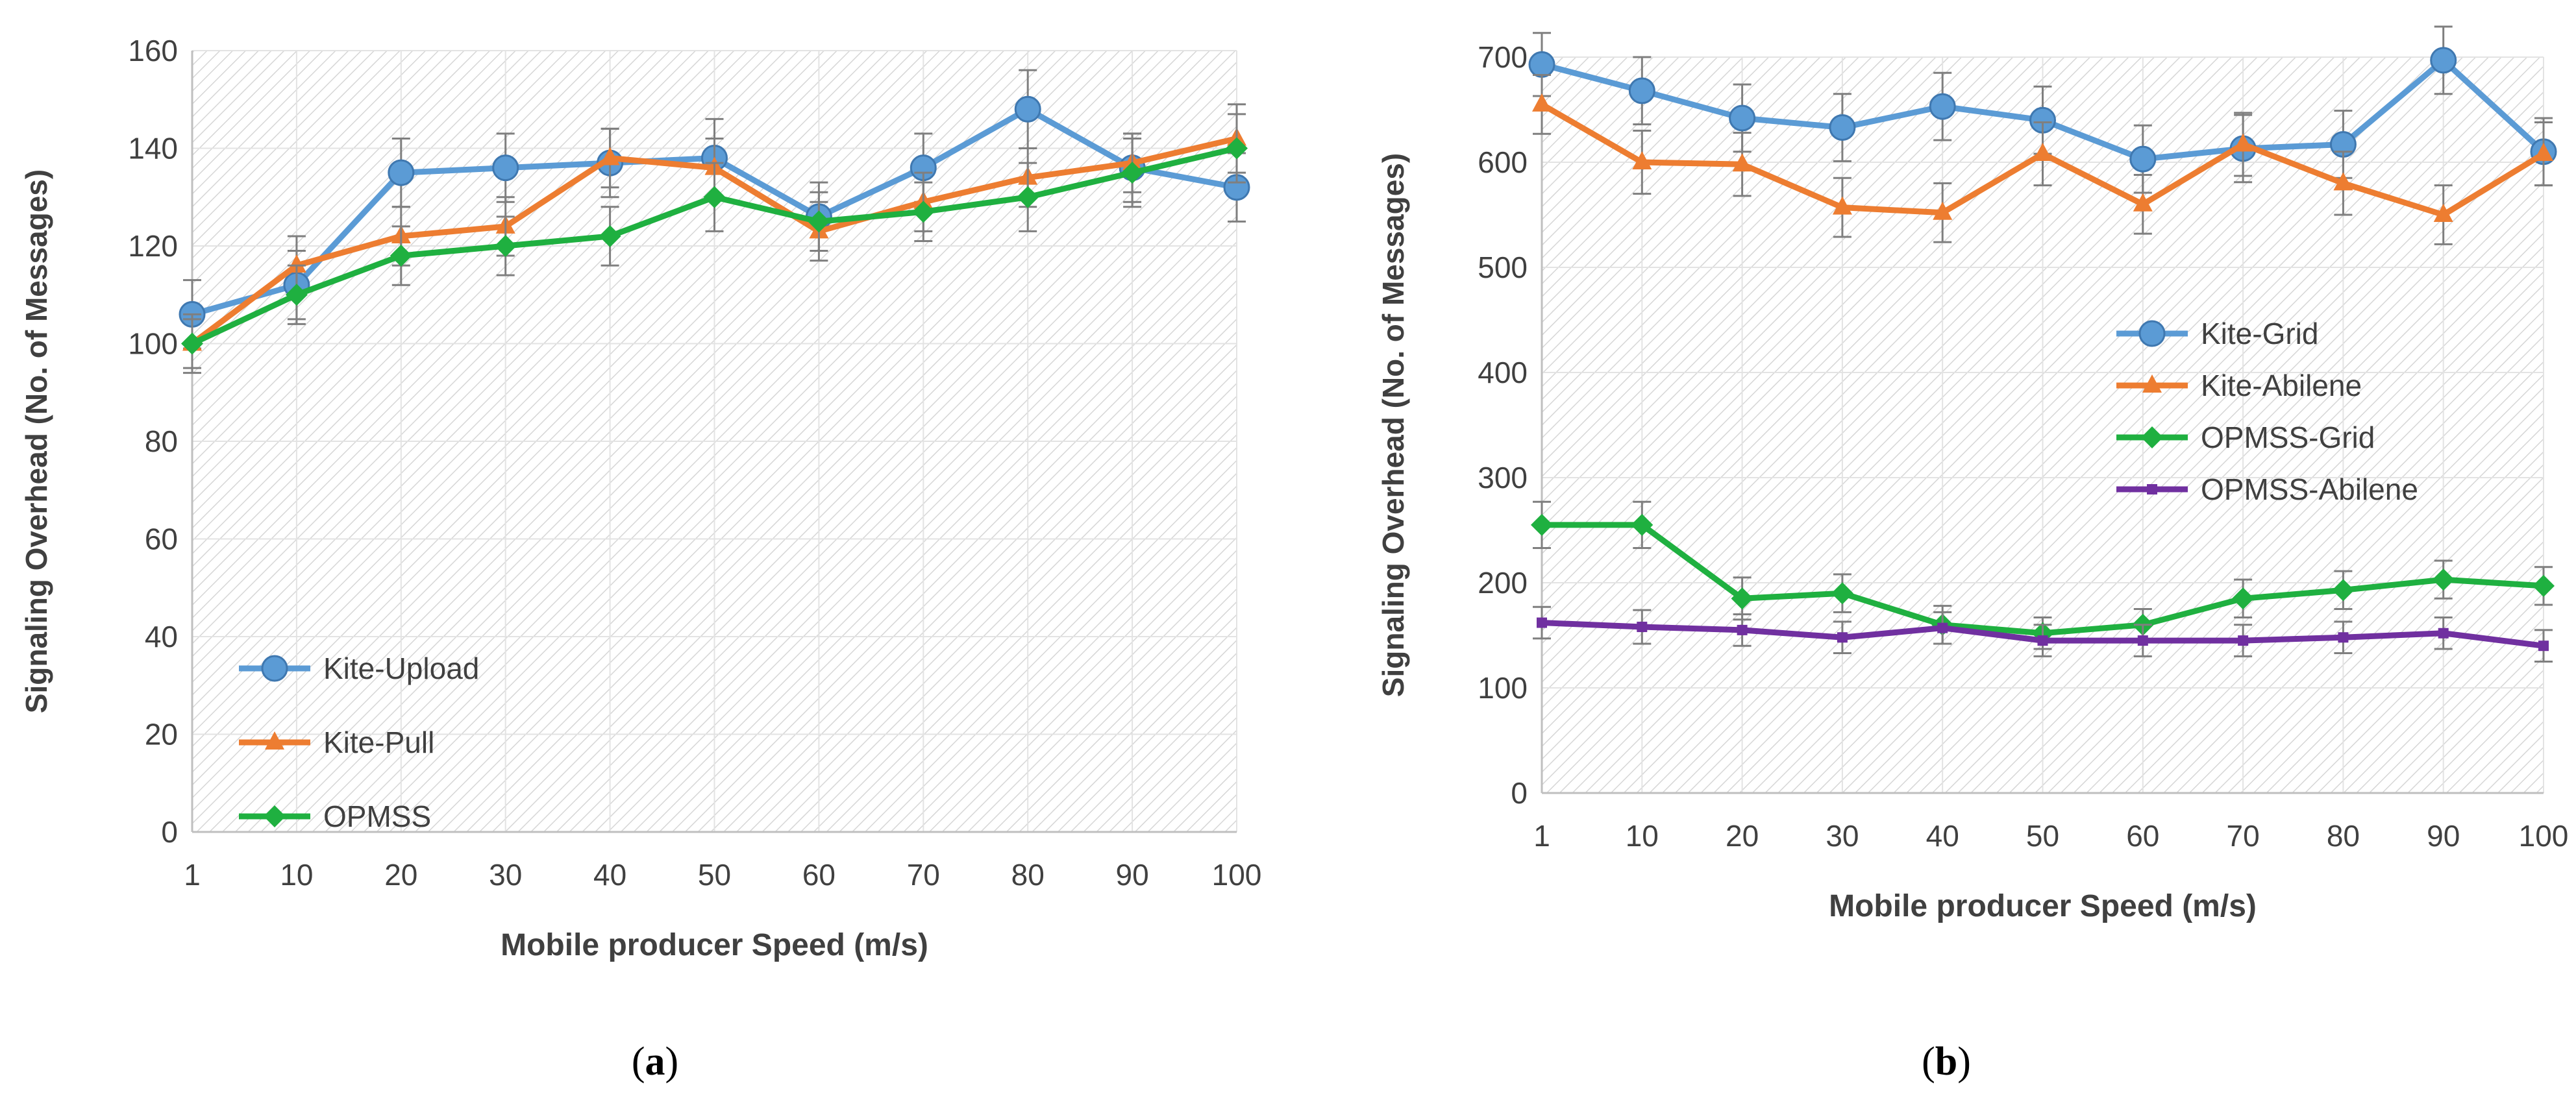 This screenshot has height=1098, width=2576. I want to click on b-x-tick-label: 40, so click(1942, 836).